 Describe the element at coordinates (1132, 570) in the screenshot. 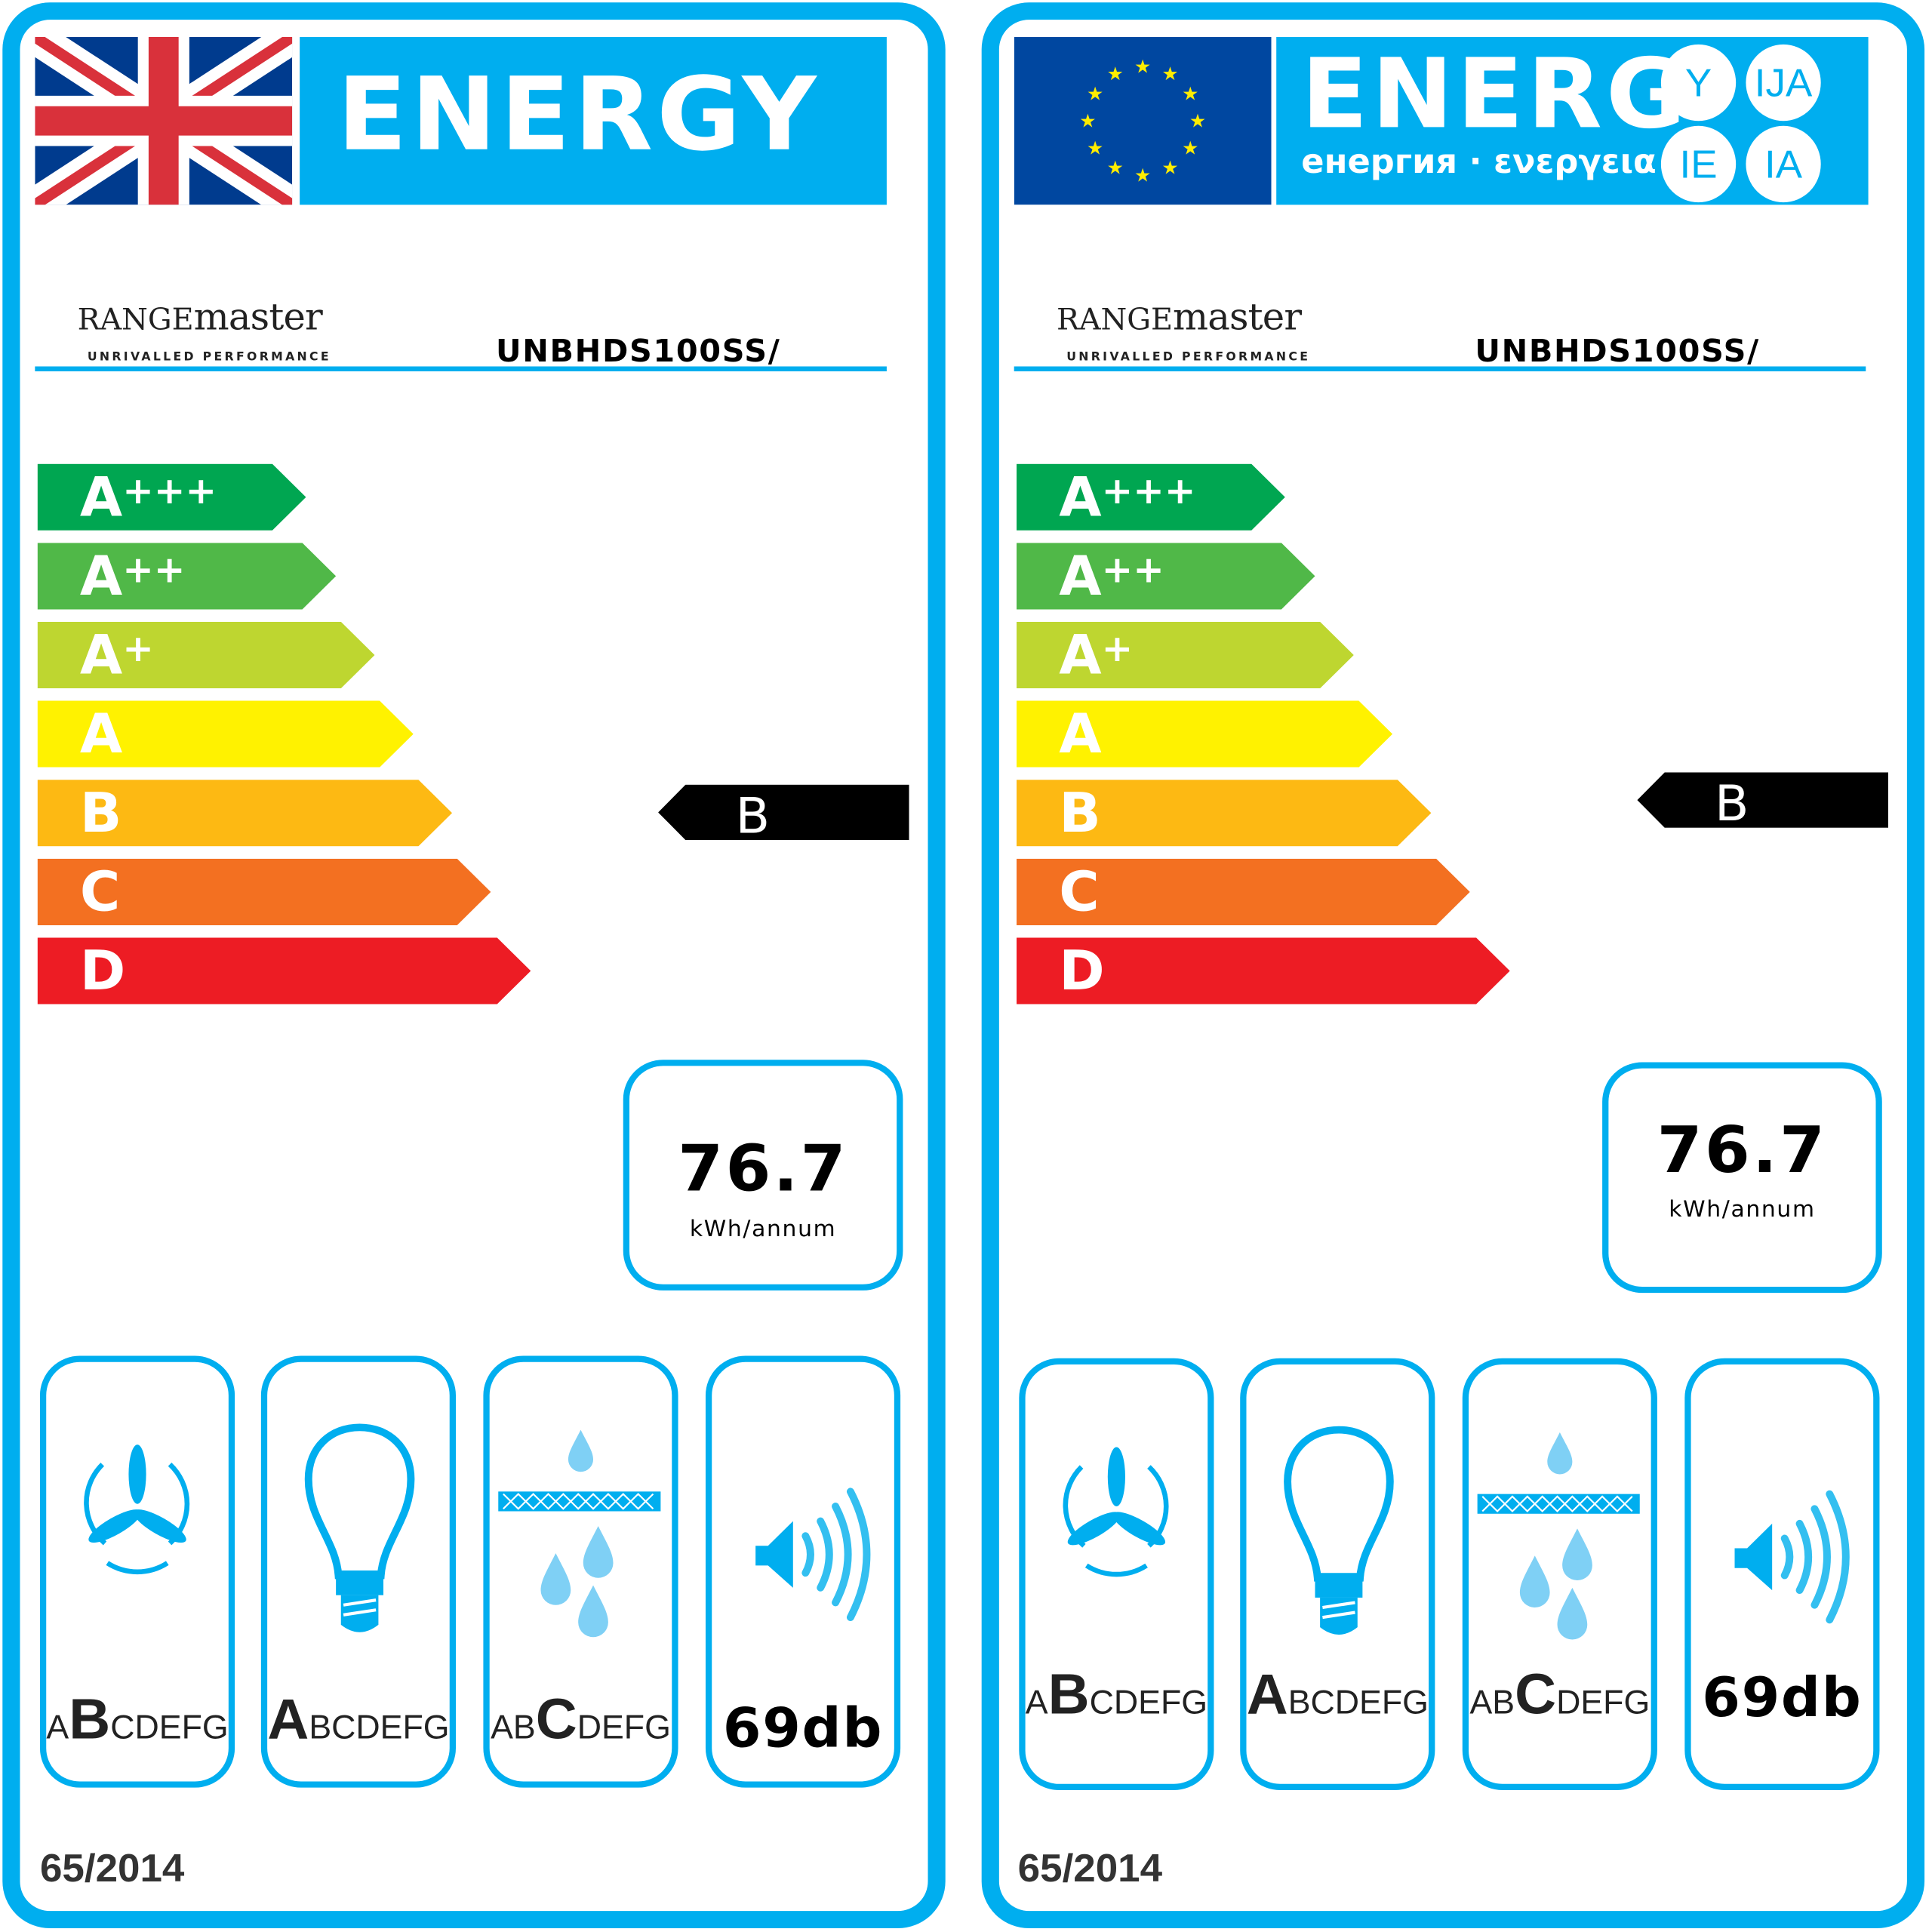

I see `energy-class-plus: ++` at that location.